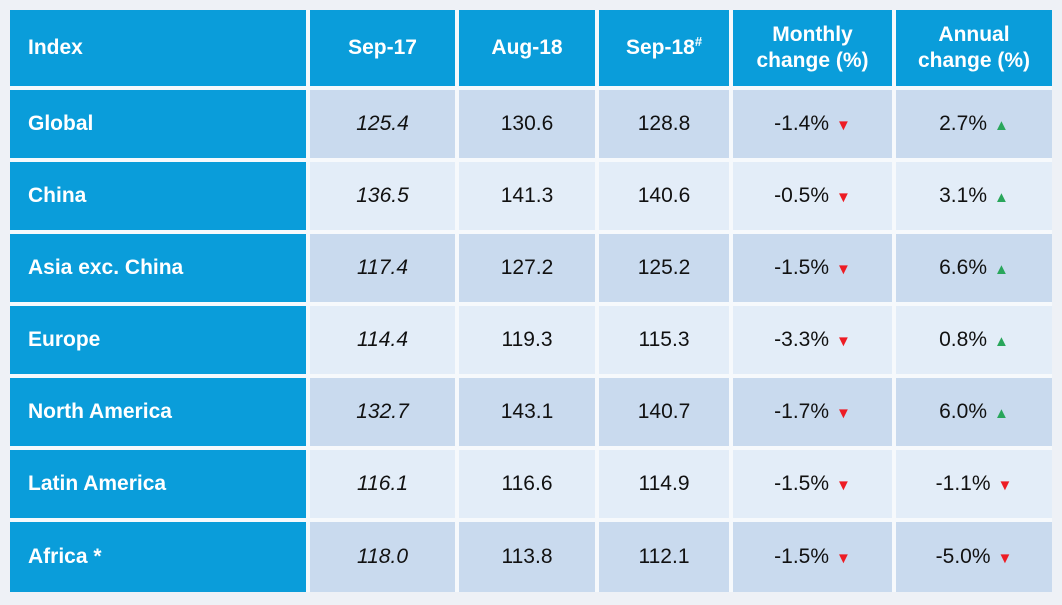 This screenshot has width=1062, height=605. I want to click on aug18-value: 143.1, so click(527, 412).